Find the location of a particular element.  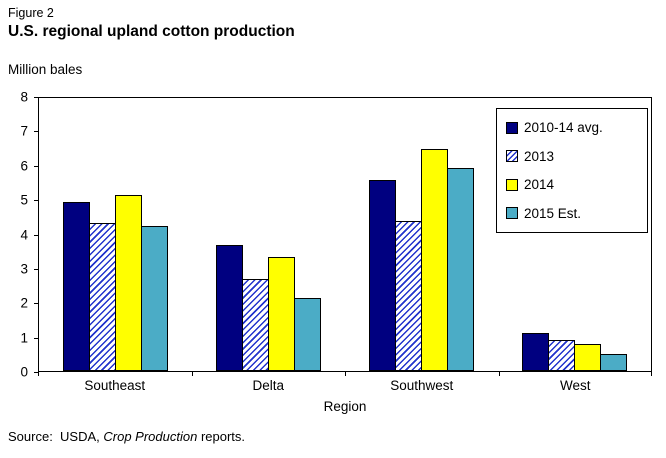

bar-group-west is located at coordinates (574, 234).